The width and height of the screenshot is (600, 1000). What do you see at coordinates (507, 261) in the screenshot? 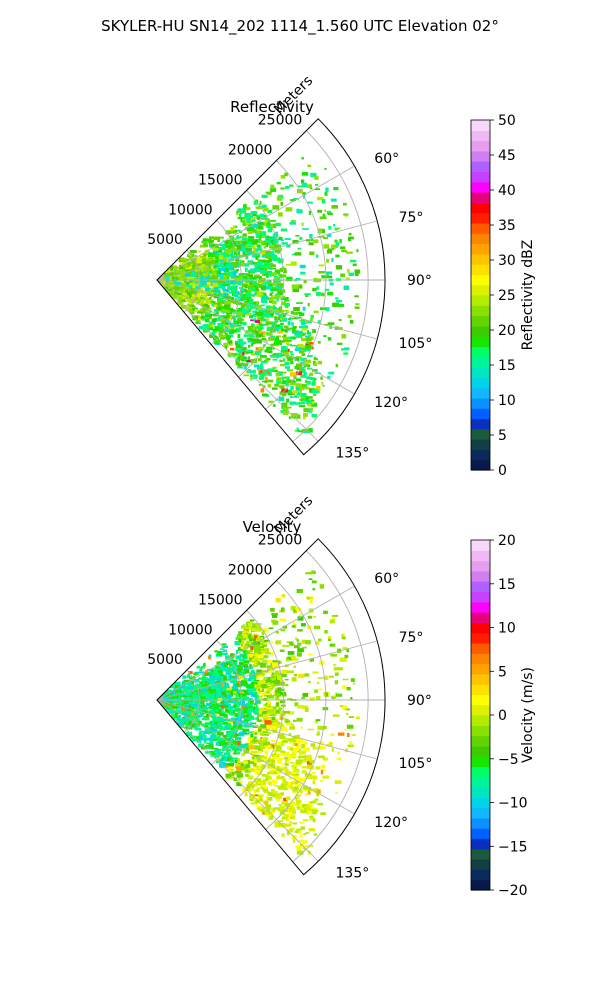
I see `colorbar-tick-label: 30` at bounding box center [507, 261].